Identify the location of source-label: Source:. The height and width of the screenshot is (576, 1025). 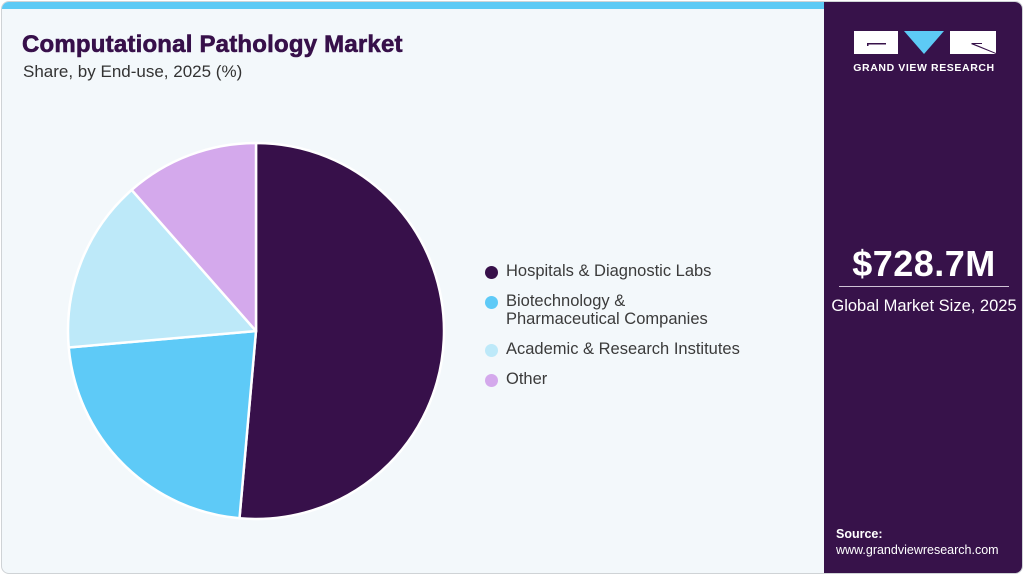
(859, 534).